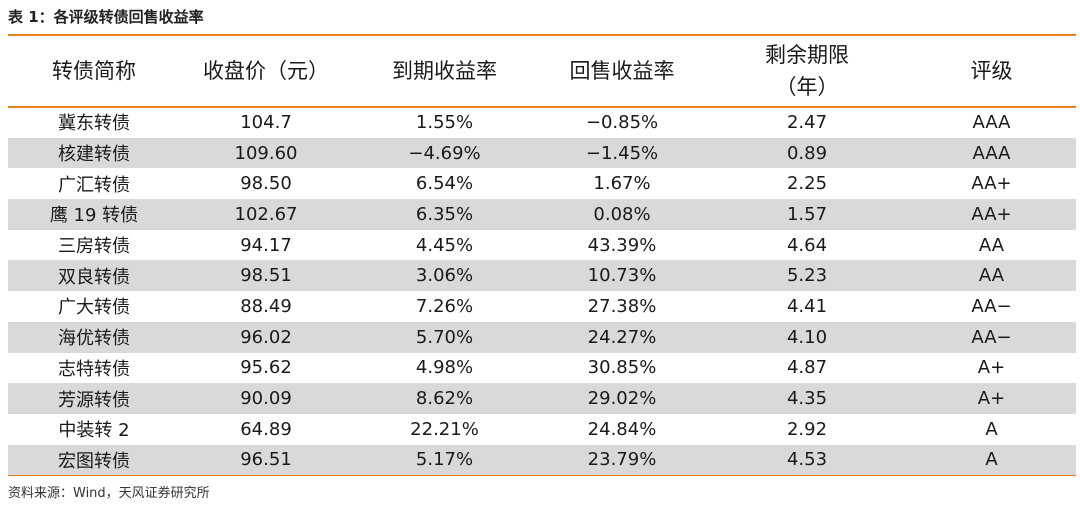  I want to click on cell-bond-name: 中装转 2, so click(94, 431).